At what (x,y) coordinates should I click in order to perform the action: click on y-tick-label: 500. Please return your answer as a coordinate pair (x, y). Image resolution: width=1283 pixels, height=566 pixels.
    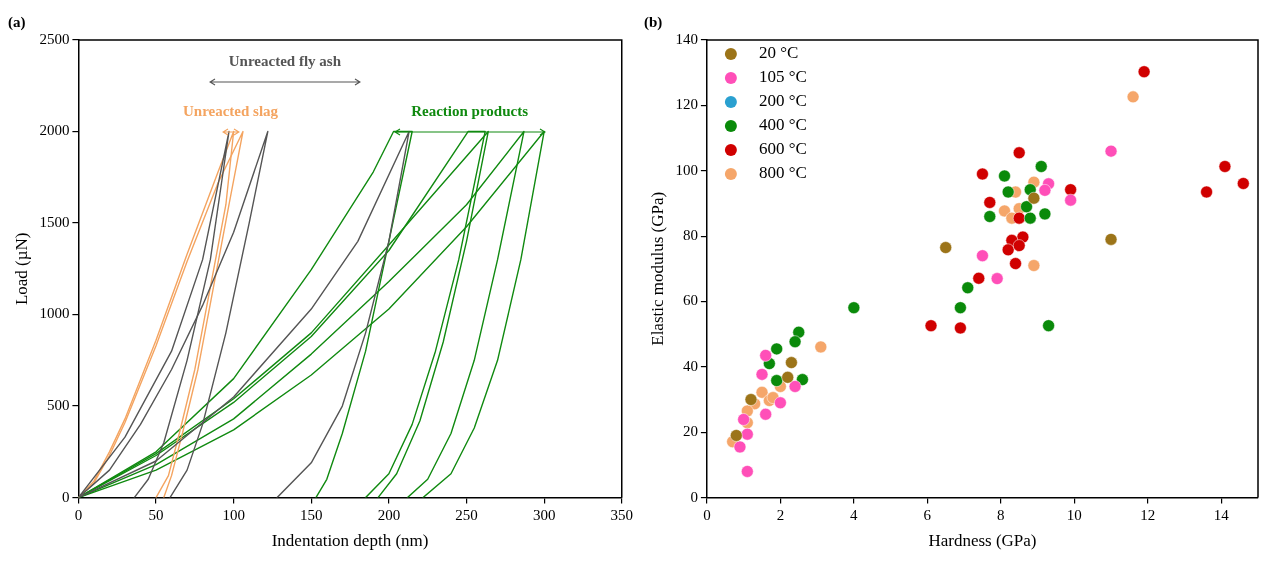
    Looking at the image, I should click on (58, 405).